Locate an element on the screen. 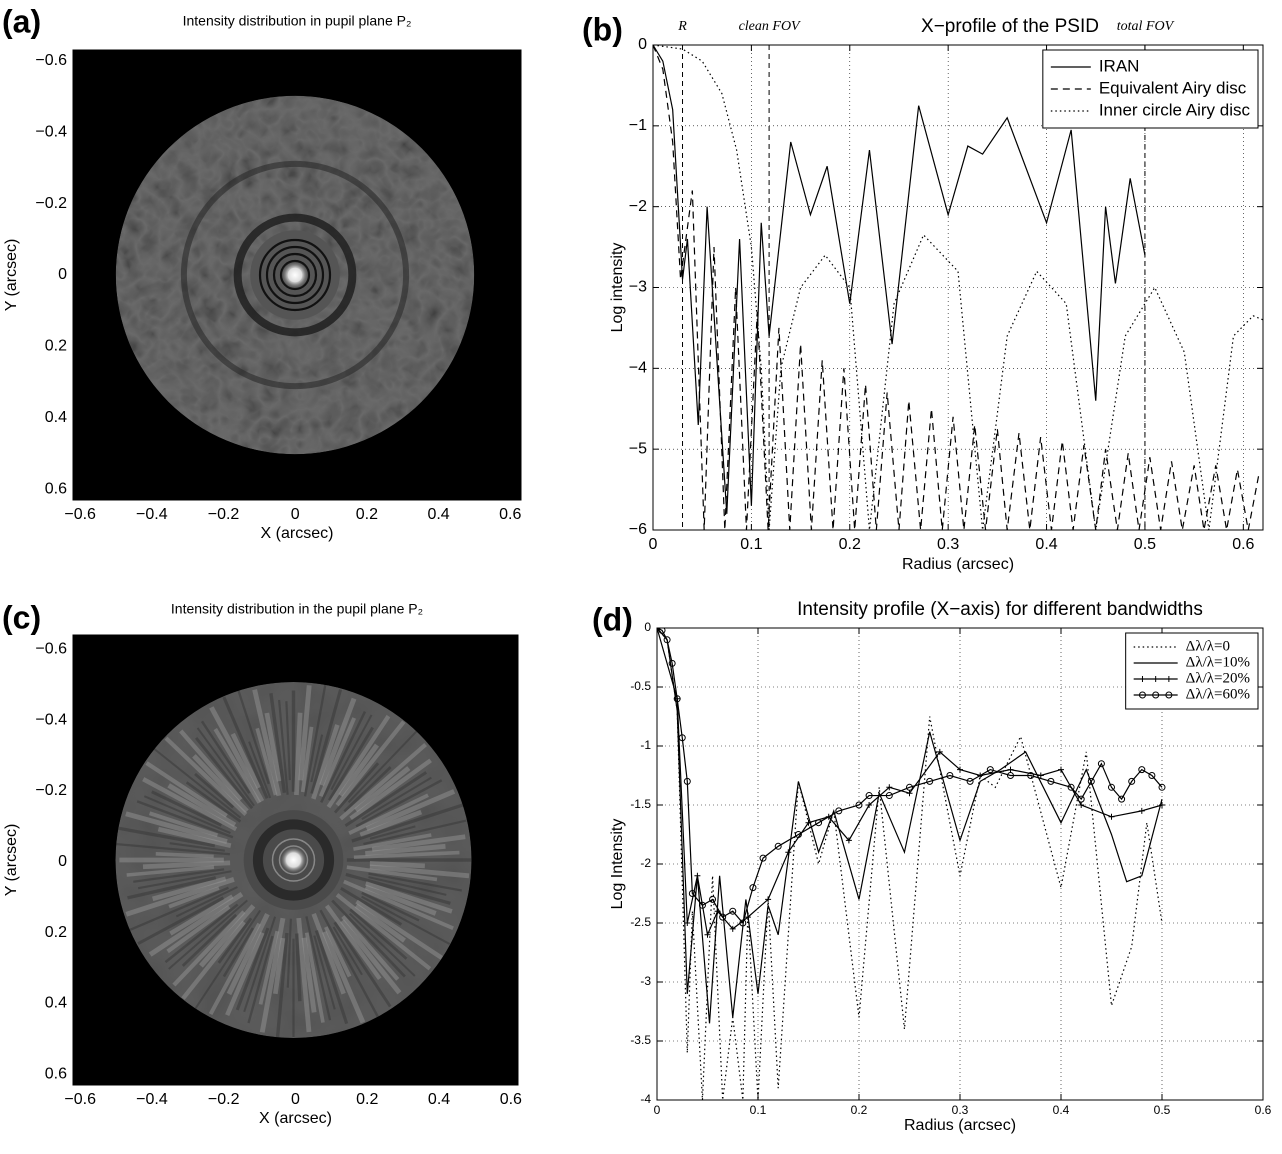 This screenshot has height=1154, width=1282. reference-label: clean FOV is located at coordinates (770, 26).